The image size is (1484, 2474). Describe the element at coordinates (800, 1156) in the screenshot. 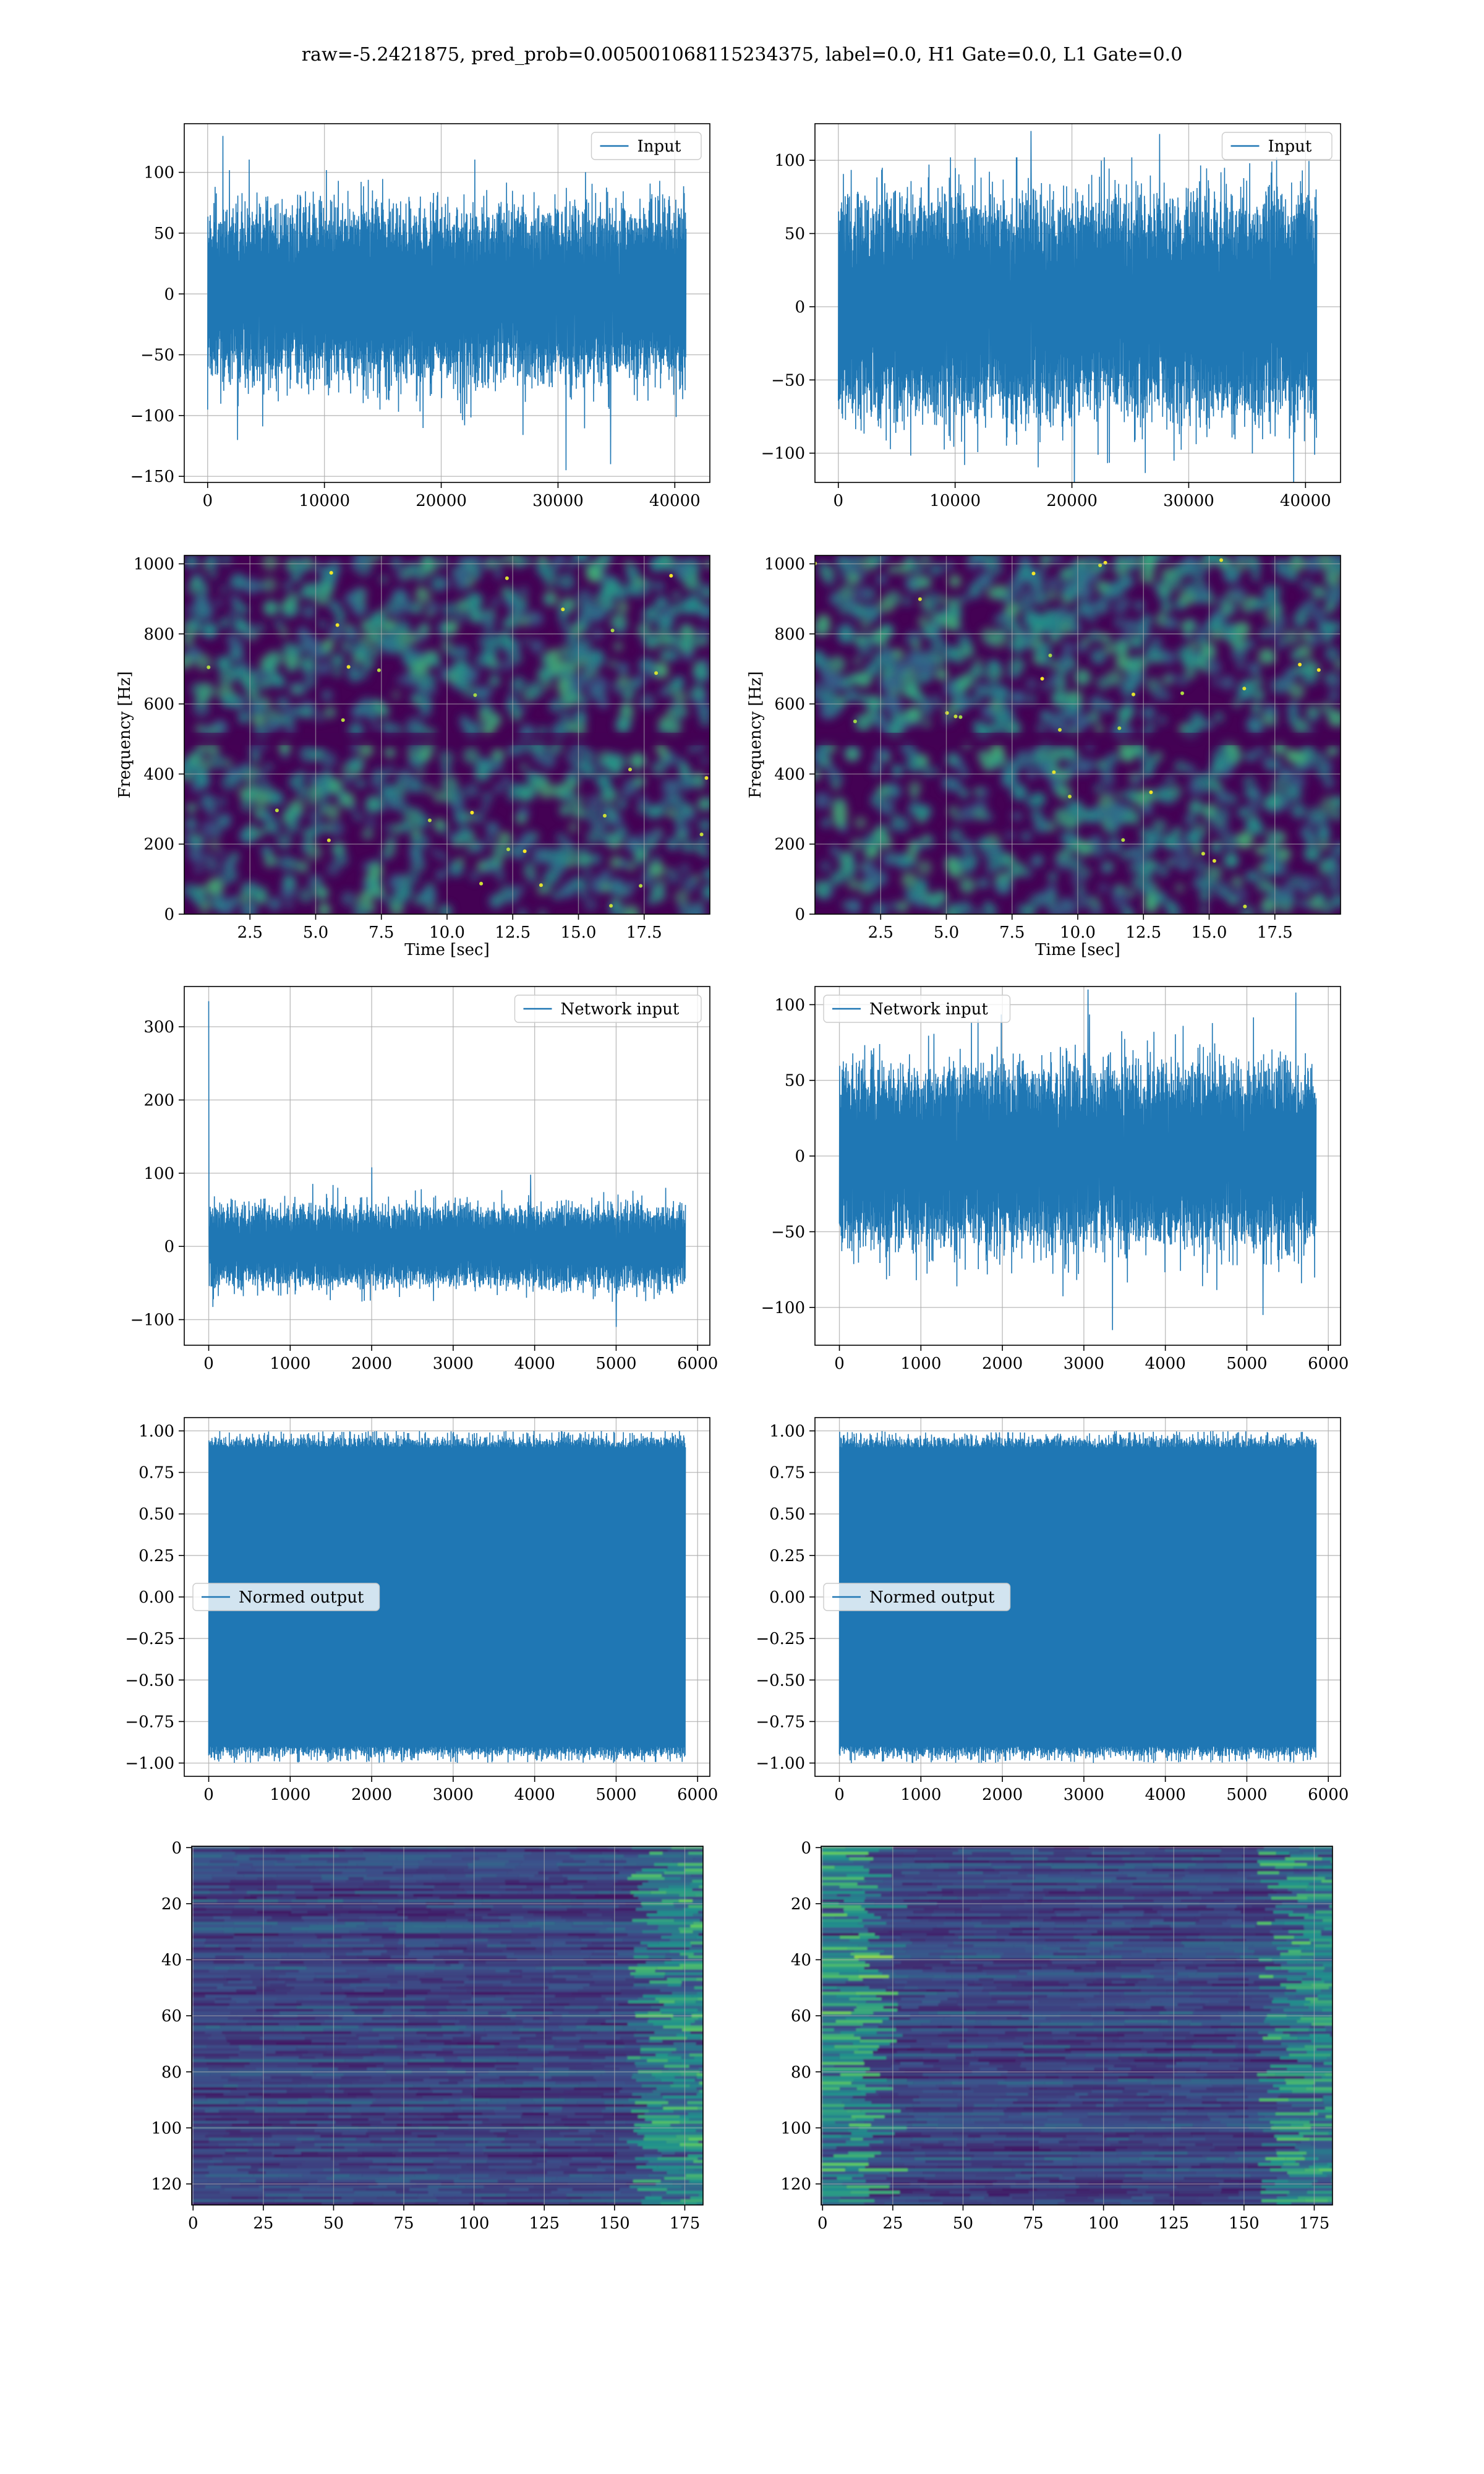

I see `network-input-l1-ytick-label: 0` at that location.